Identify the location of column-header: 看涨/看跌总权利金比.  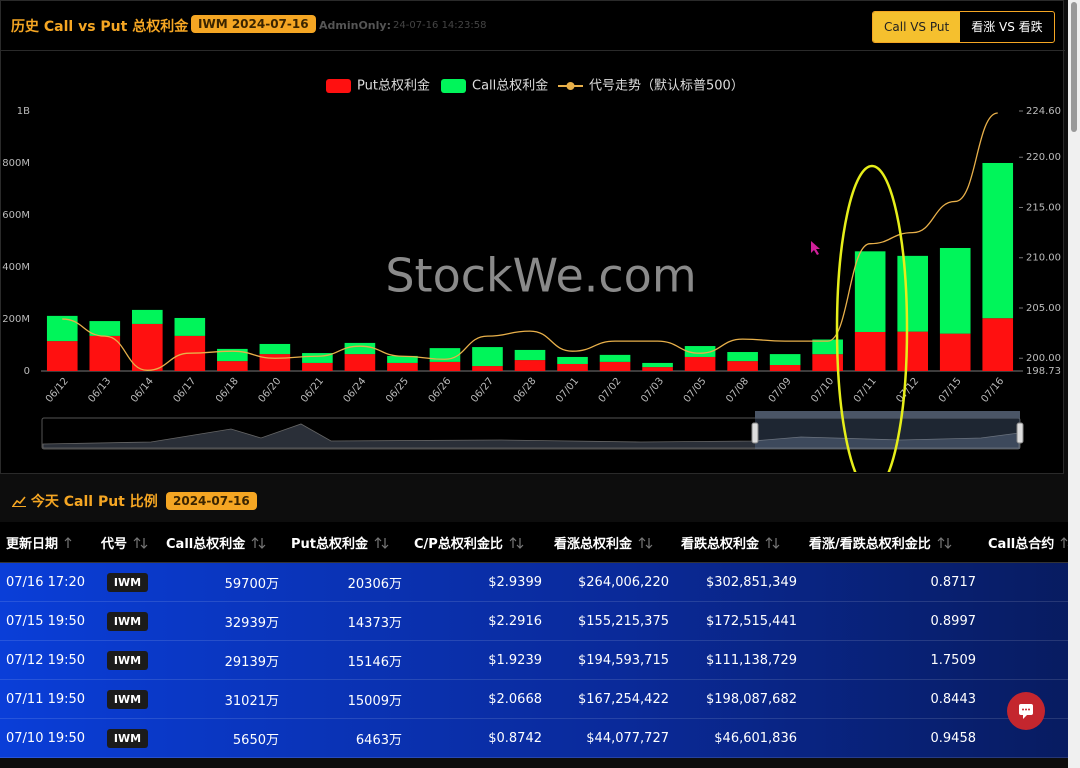
(892, 542).